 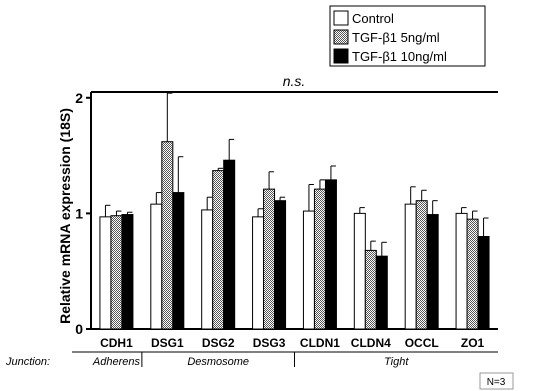 I want to click on x-tick-label-dsg3: DSG3, so click(x=269, y=343).